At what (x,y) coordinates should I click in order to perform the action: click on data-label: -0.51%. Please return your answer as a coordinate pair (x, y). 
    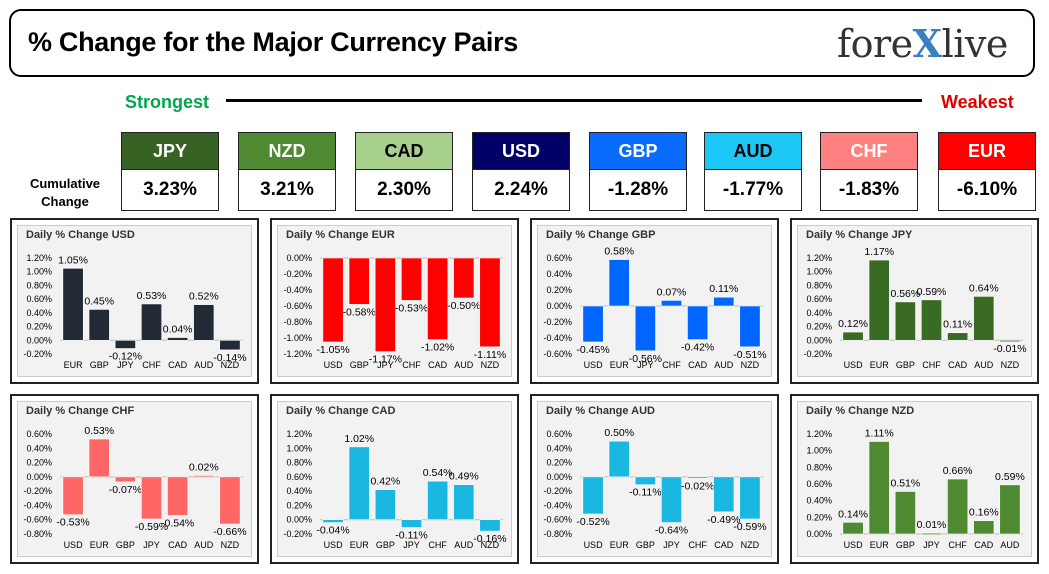
    Looking at the image, I should click on (749, 355).